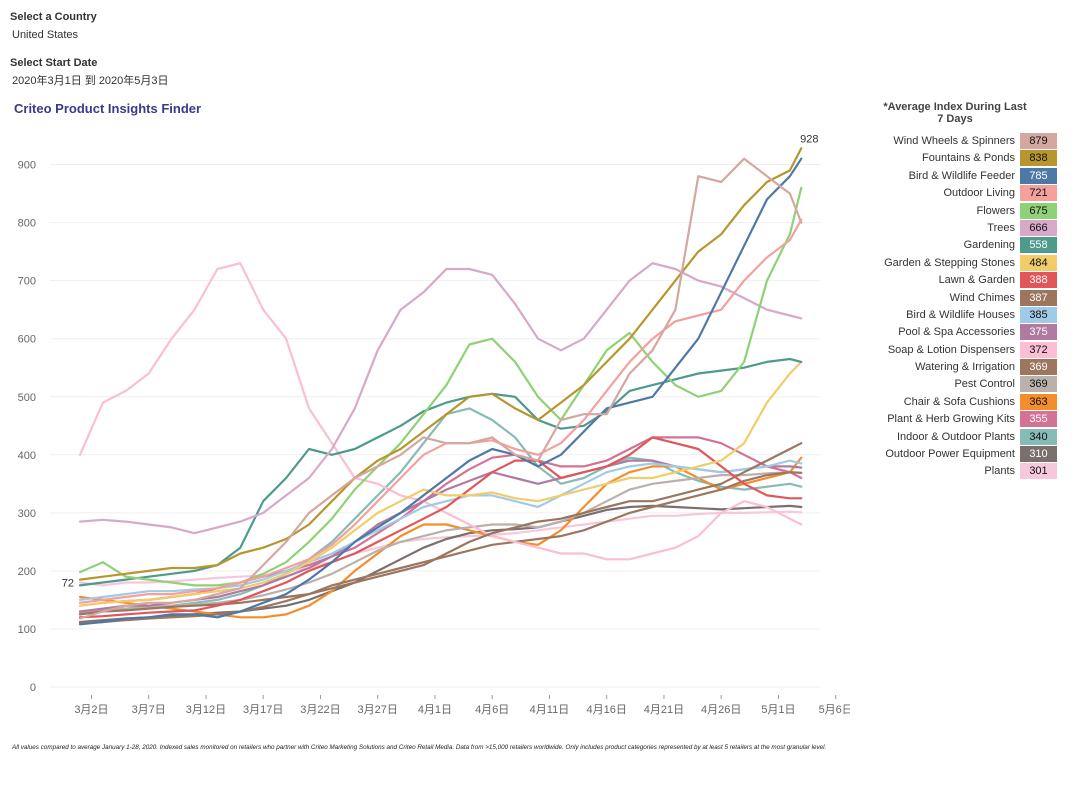 This screenshot has height=787, width=1080. Describe the element at coordinates (951, 349) in the screenshot. I see `legend-item-label: Soap & Lotion Dispensers` at that location.